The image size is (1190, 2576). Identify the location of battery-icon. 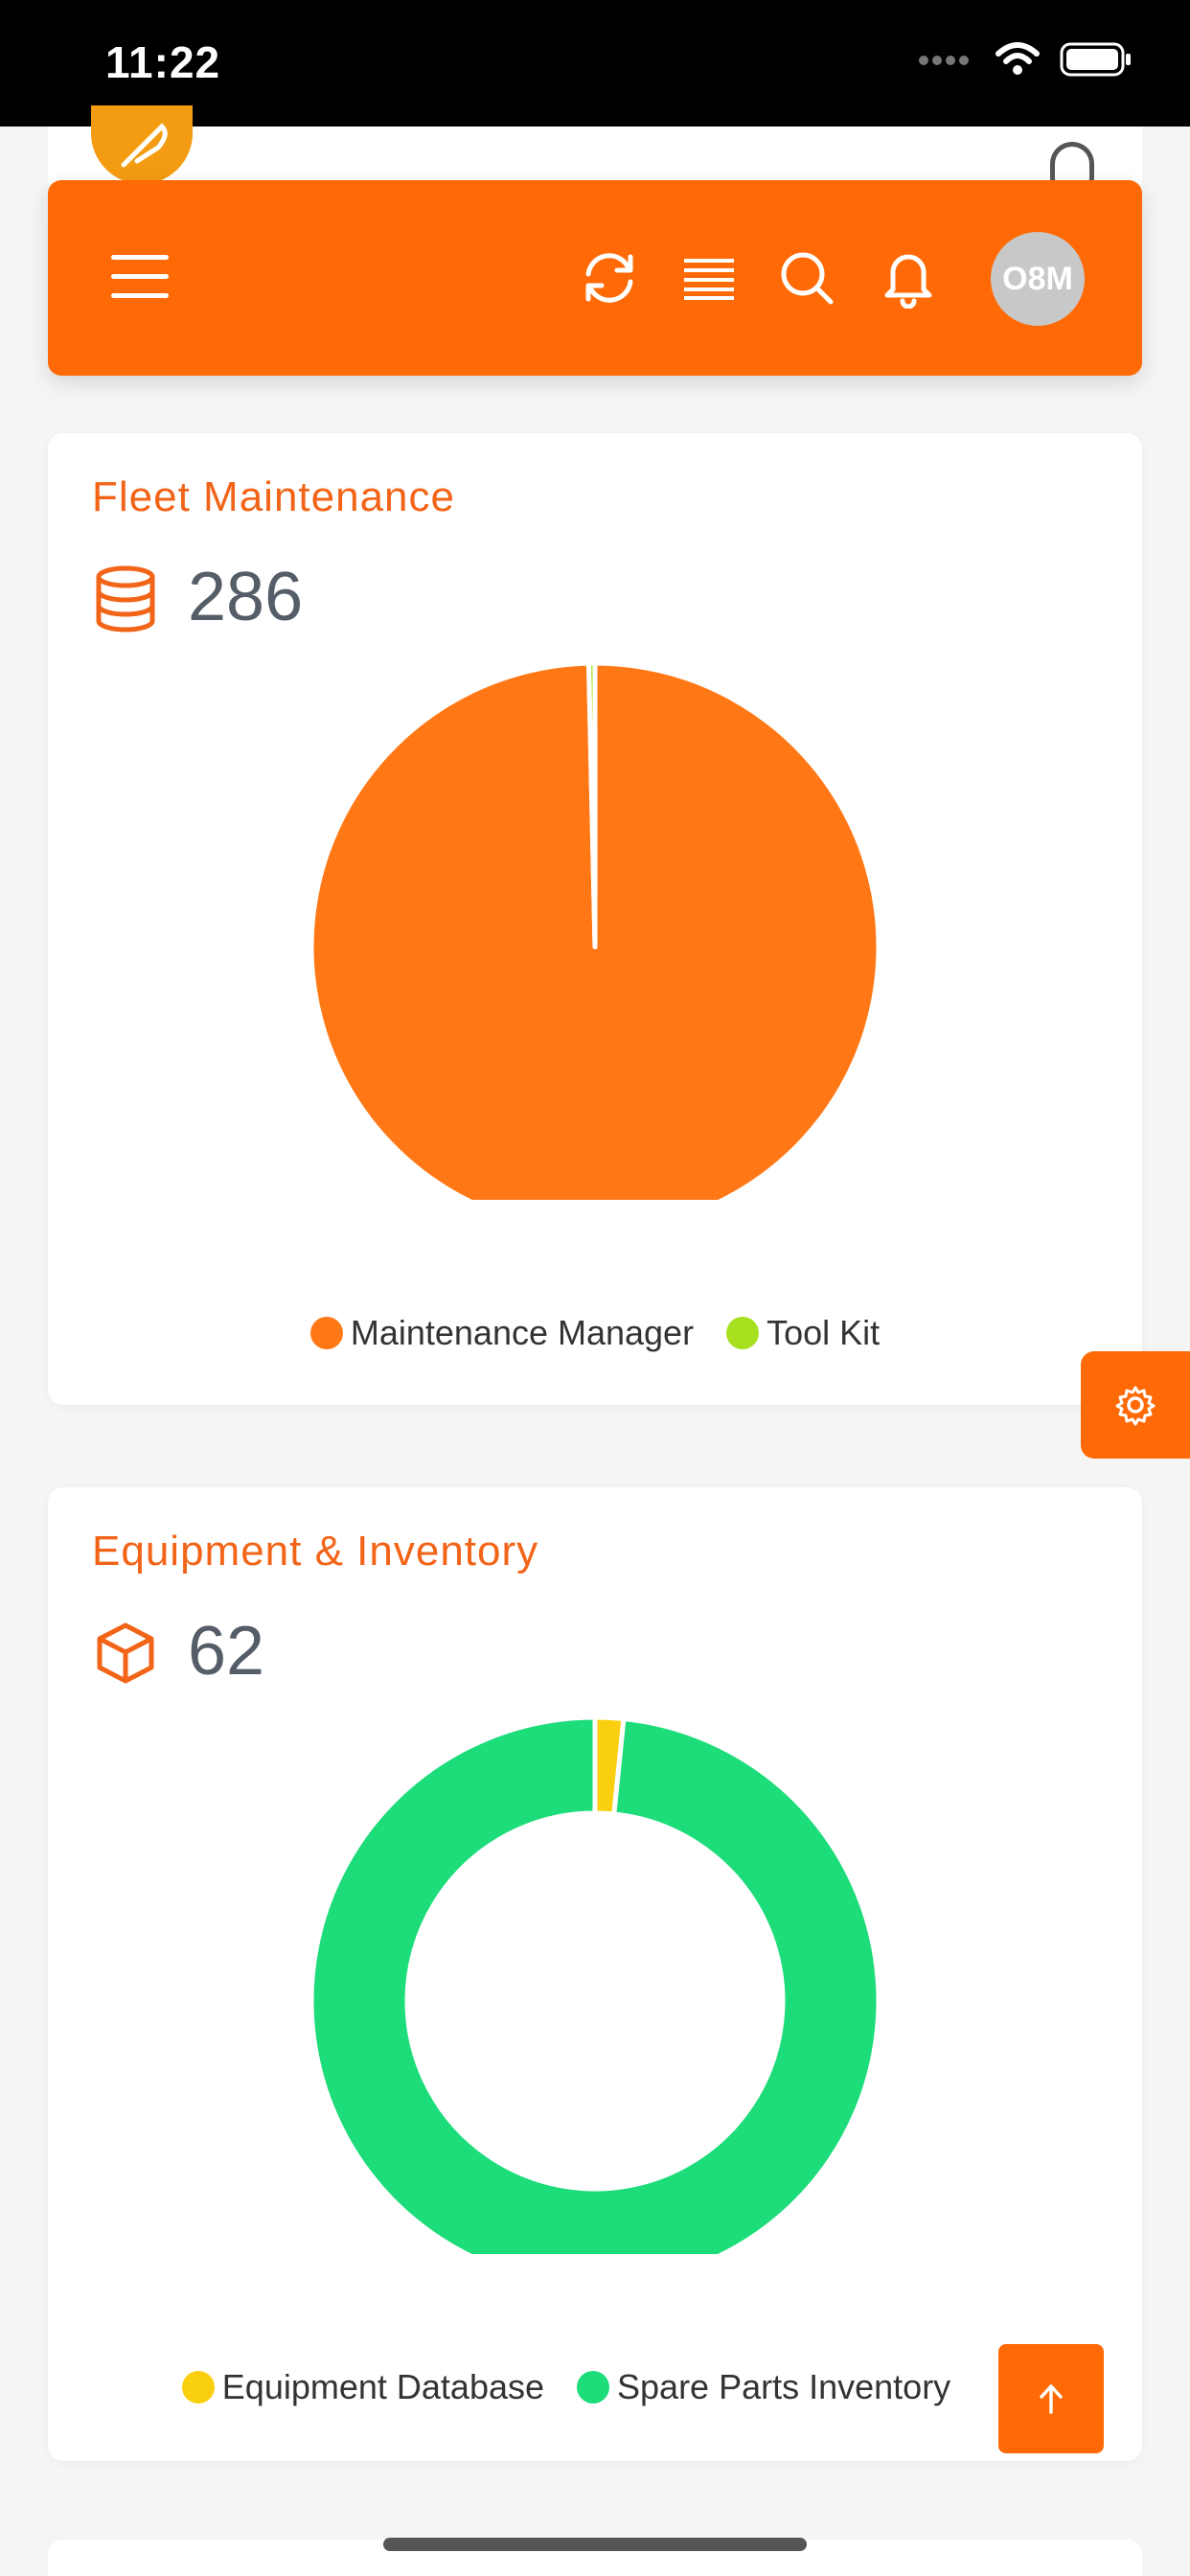
(1096, 59).